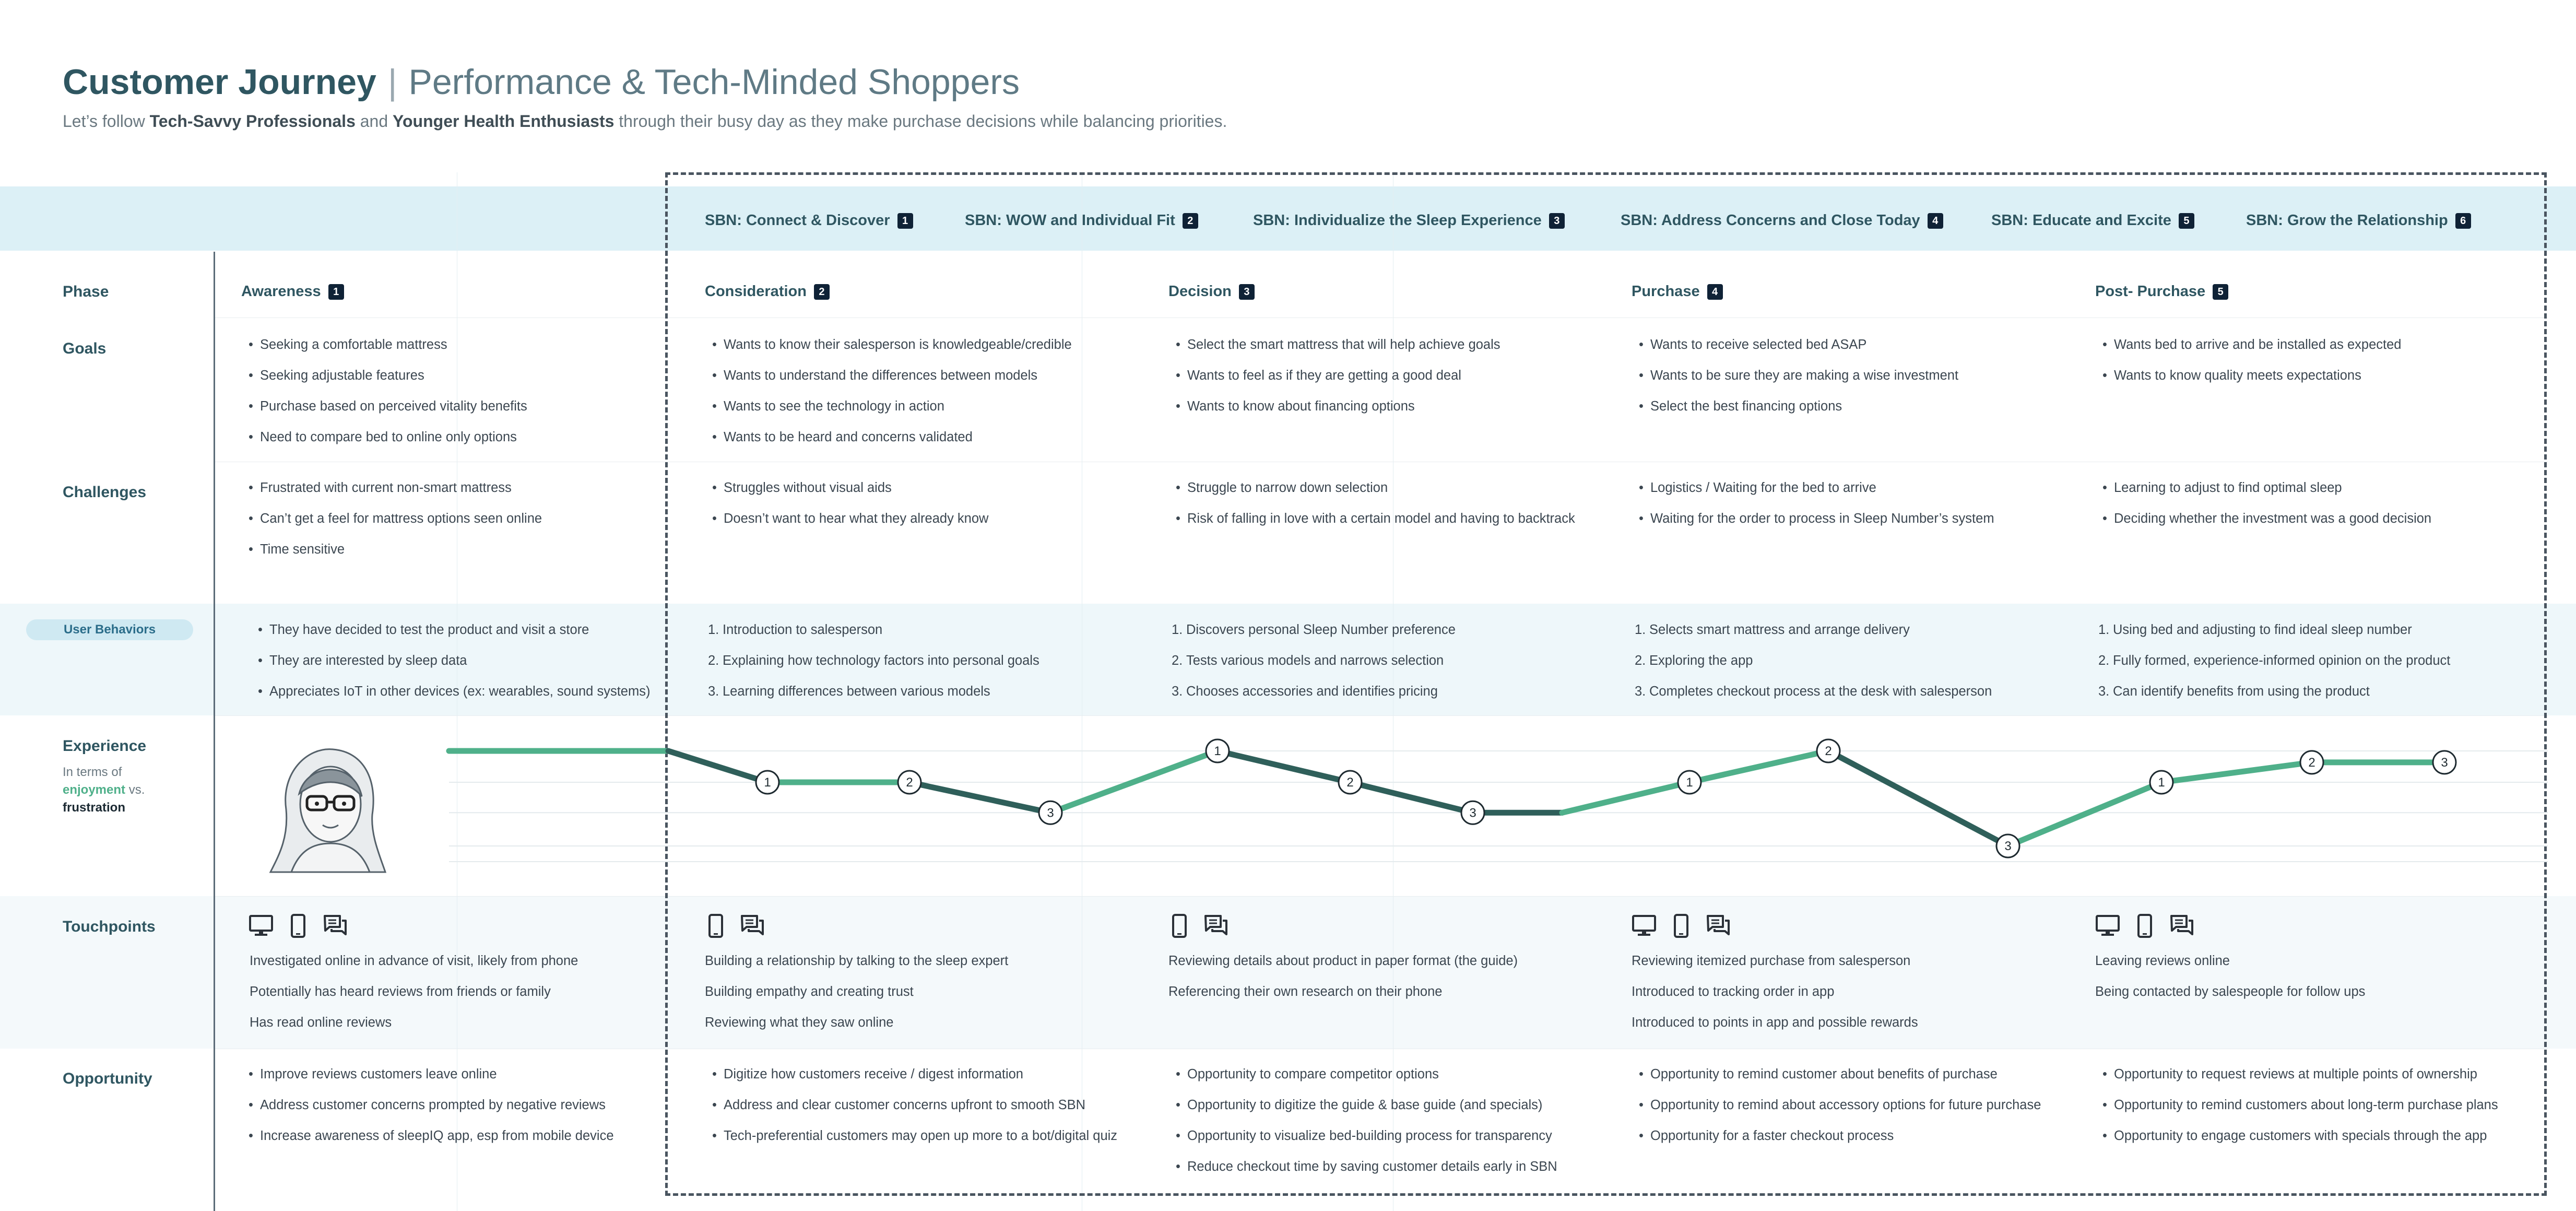 Image resolution: width=2576 pixels, height=1211 pixels. What do you see at coordinates (2358, 220) in the screenshot?
I see `sbn-step-6: SBN: Grow the Relationship 6` at bounding box center [2358, 220].